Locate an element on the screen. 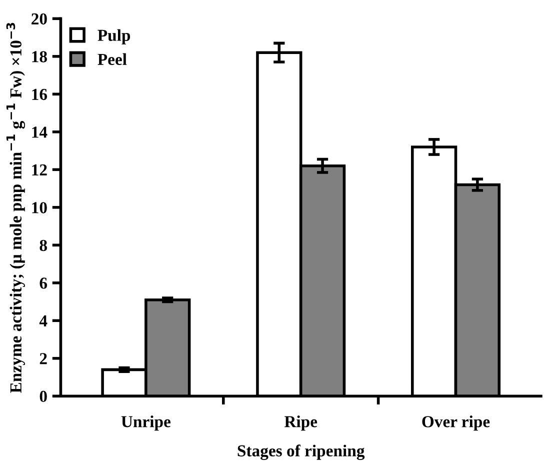 This screenshot has width=552, height=466. y-tick-label: 10 is located at coordinates (39, 208).